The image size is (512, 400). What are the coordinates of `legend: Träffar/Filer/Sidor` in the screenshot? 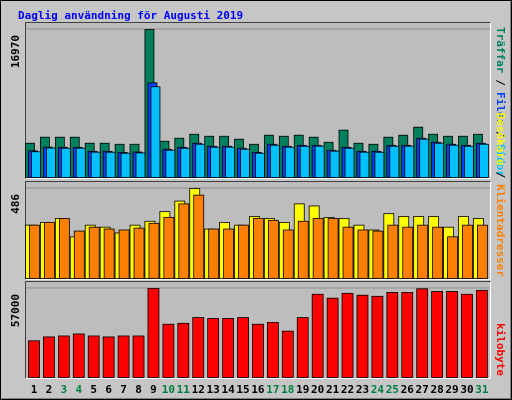 It's located at (500, 102).